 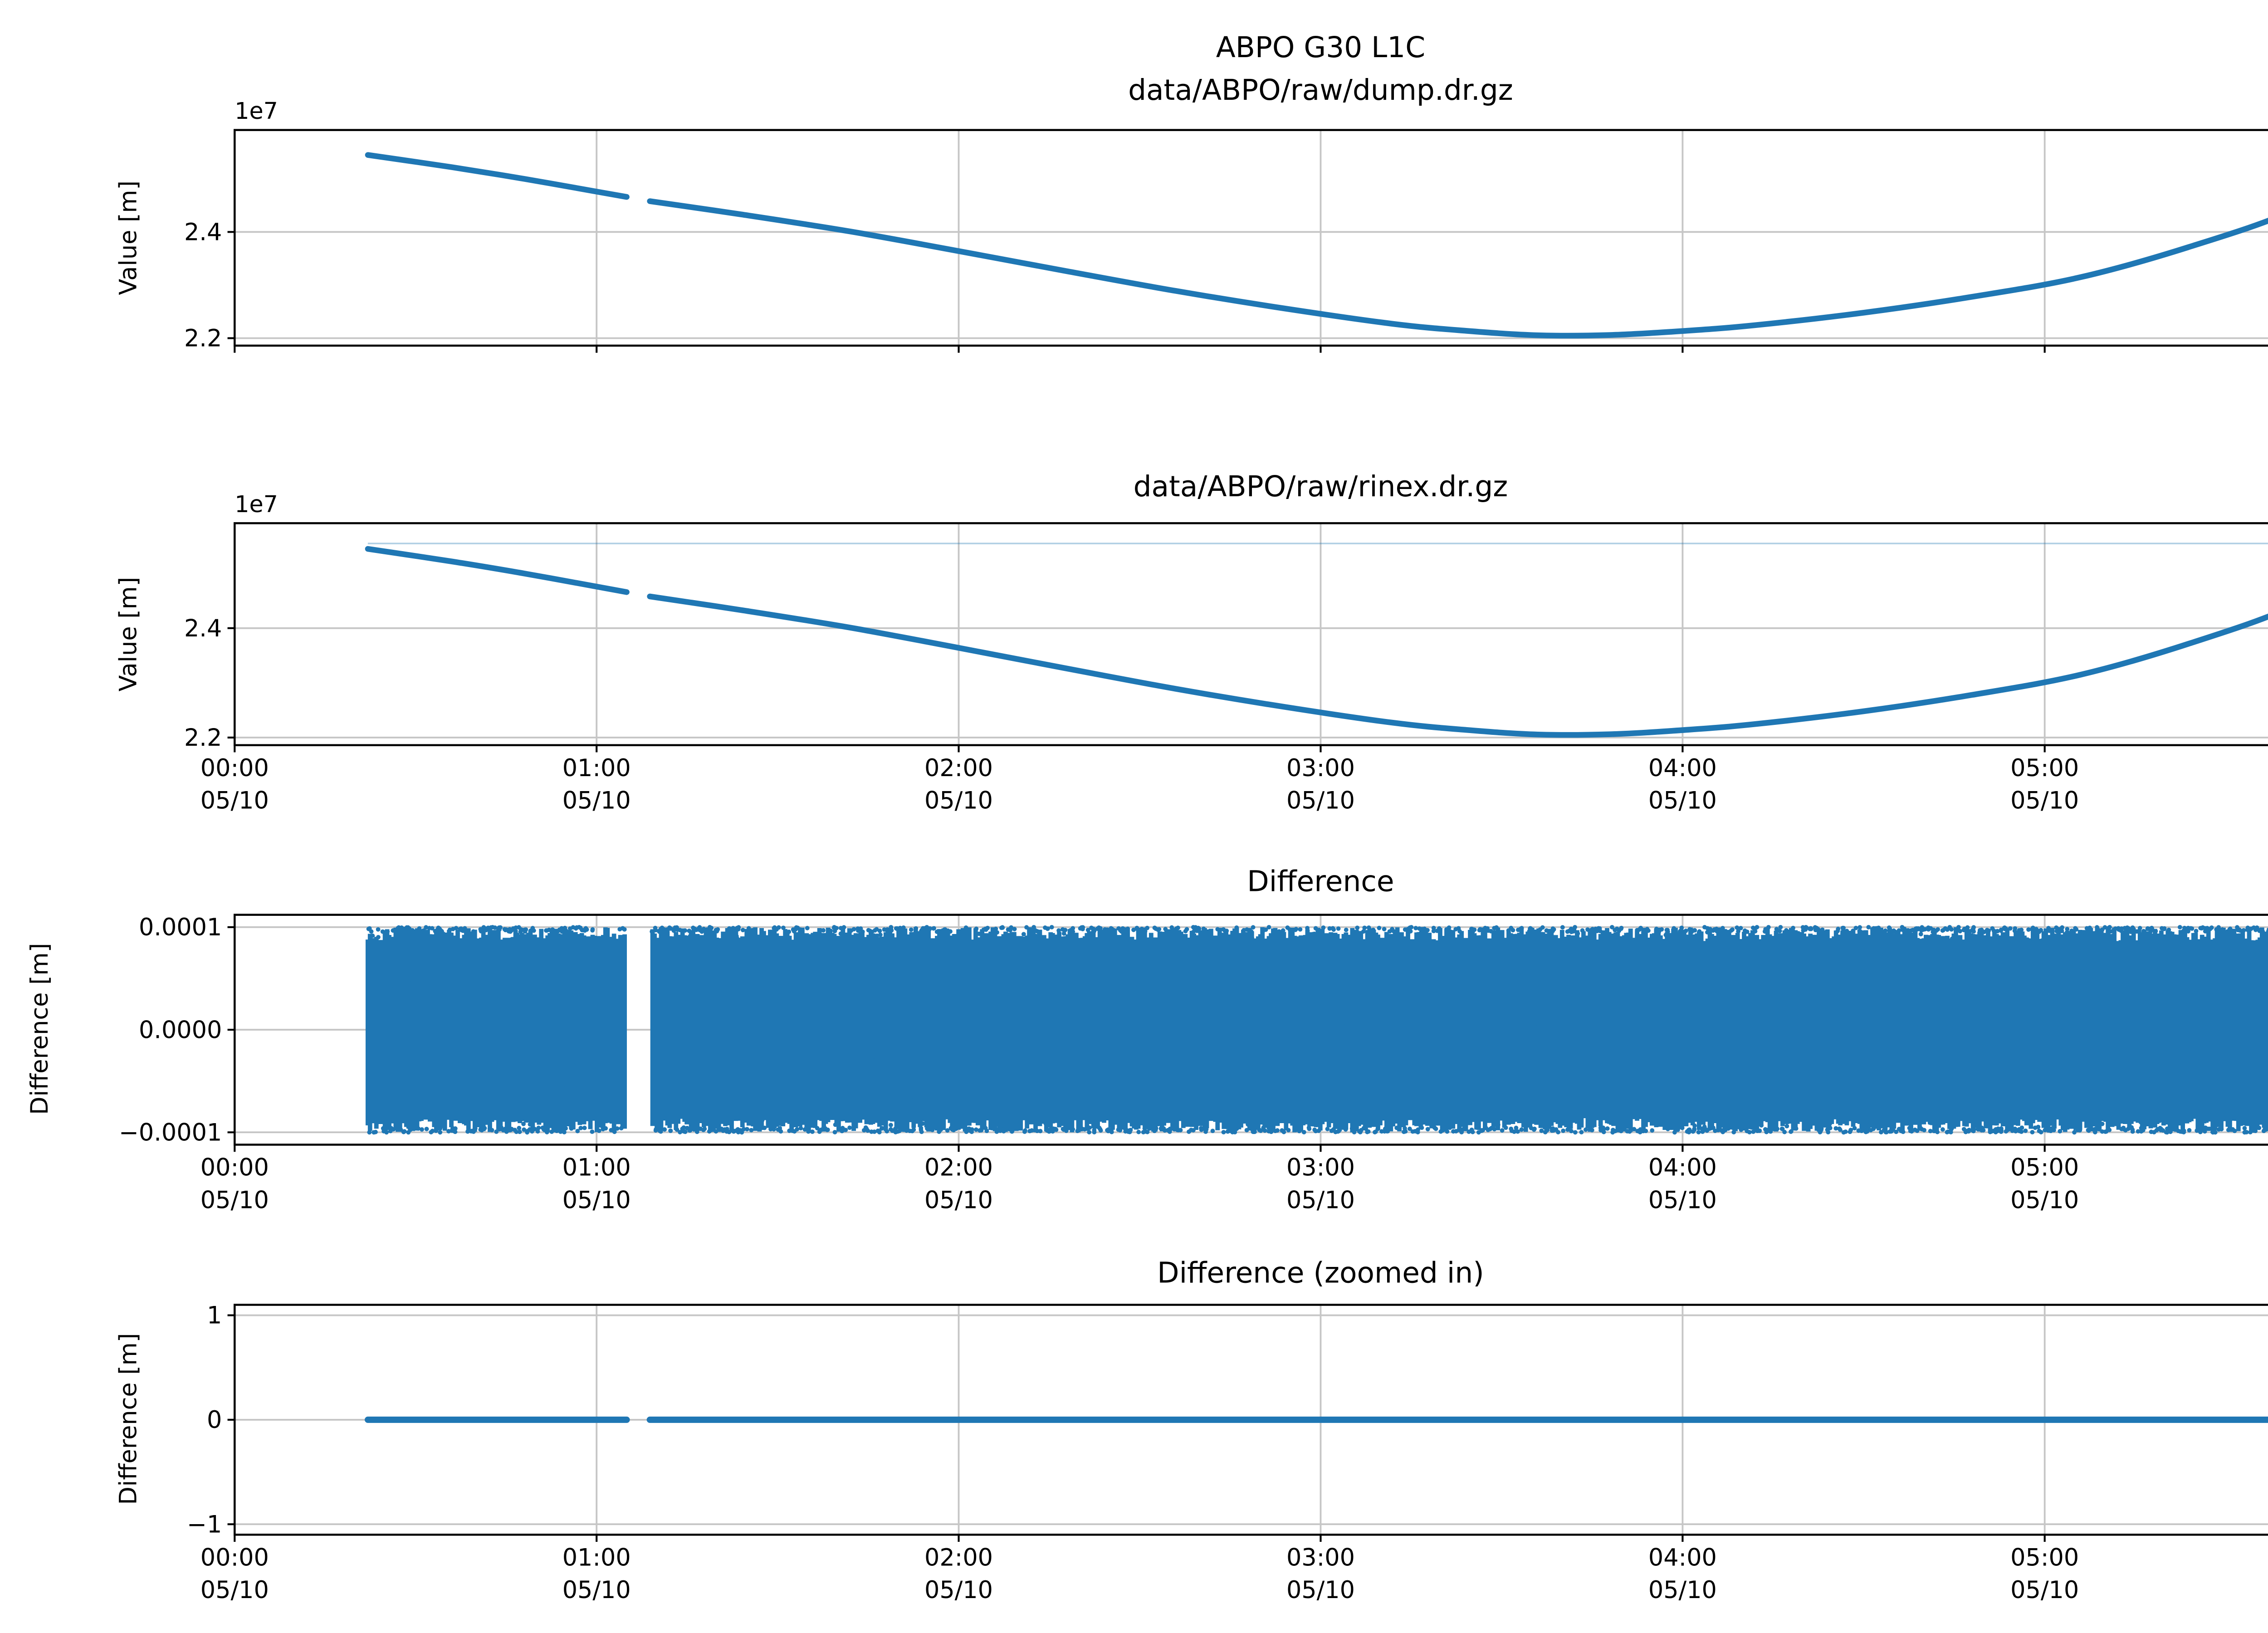 I want to click on subplot-dump: 2.2 2.4, so click(x=1226, y=241).